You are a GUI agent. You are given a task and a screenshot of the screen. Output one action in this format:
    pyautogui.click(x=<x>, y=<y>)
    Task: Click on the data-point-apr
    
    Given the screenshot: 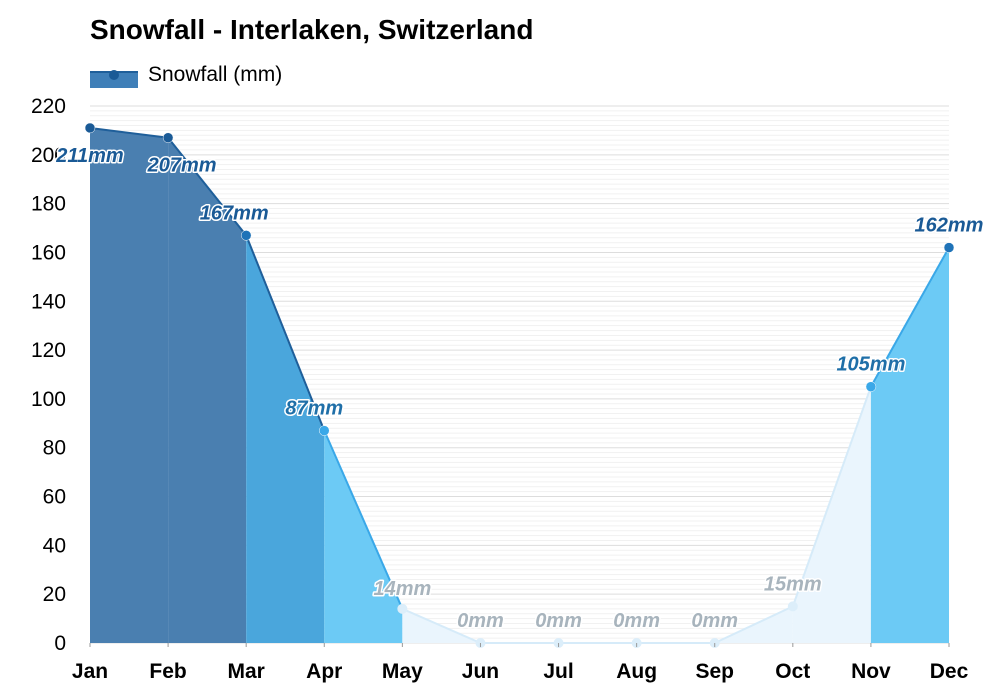 What is the action you would take?
    pyautogui.click(x=324, y=430)
    